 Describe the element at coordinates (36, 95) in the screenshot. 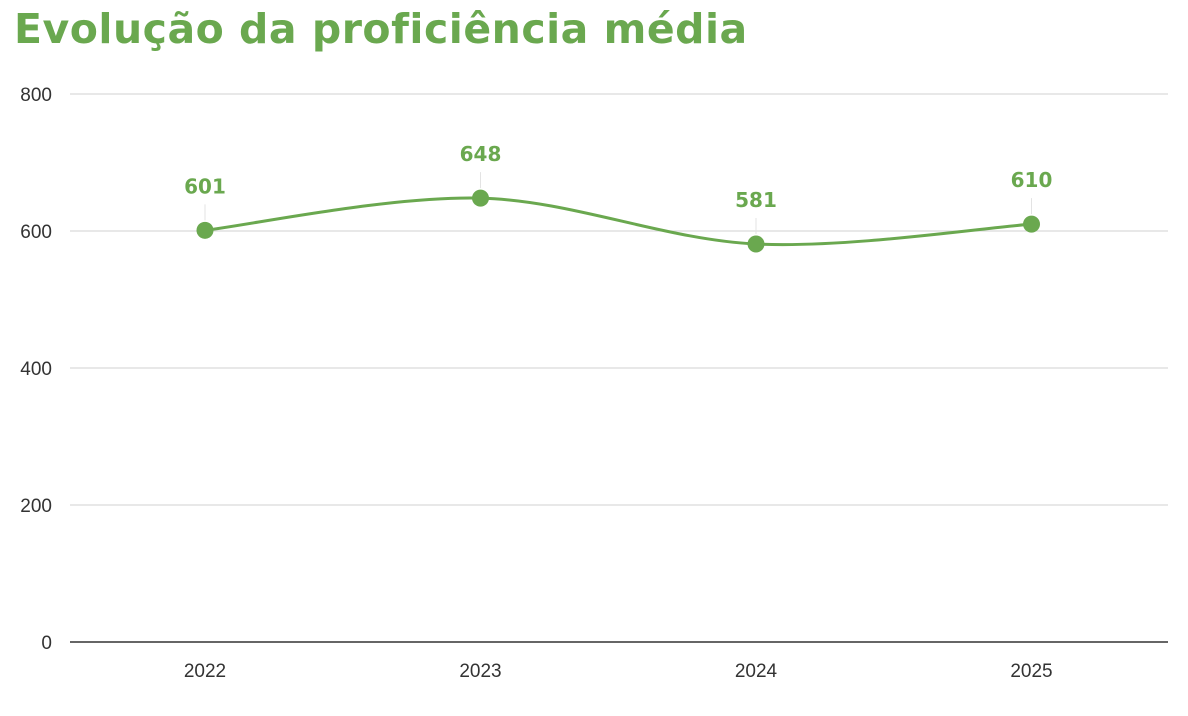

I see `y-tick-label: 800` at that location.